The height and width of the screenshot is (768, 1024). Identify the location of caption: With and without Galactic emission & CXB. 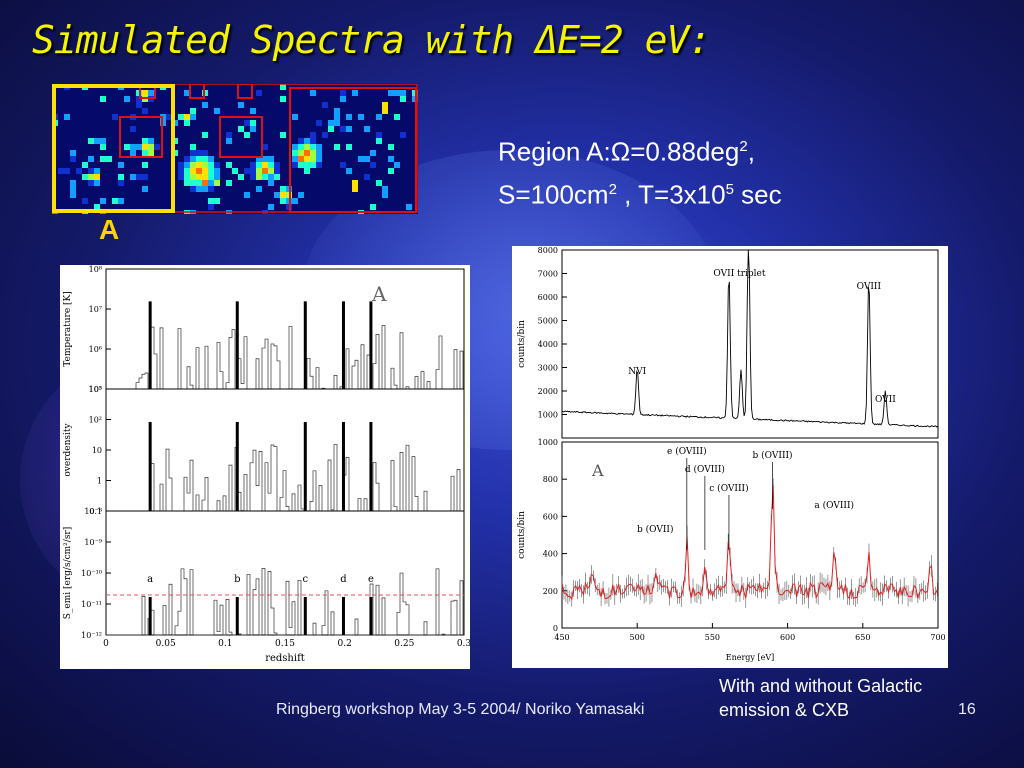
(864, 698).